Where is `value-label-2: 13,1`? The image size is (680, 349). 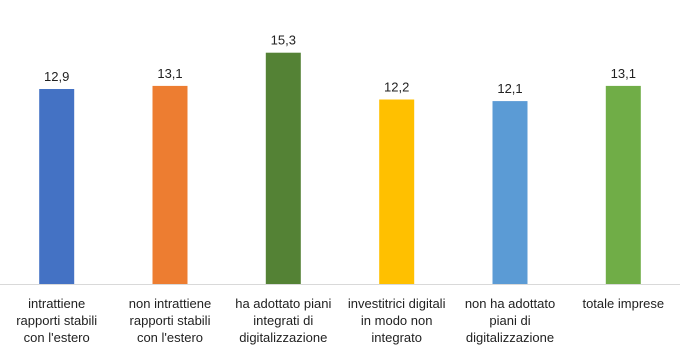
value-label-2: 13,1 is located at coordinates (169, 73).